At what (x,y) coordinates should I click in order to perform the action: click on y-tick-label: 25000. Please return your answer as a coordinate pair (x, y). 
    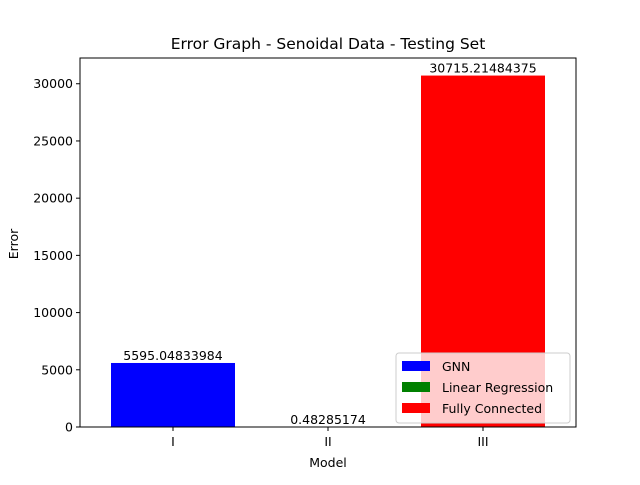
    Looking at the image, I should click on (53, 140).